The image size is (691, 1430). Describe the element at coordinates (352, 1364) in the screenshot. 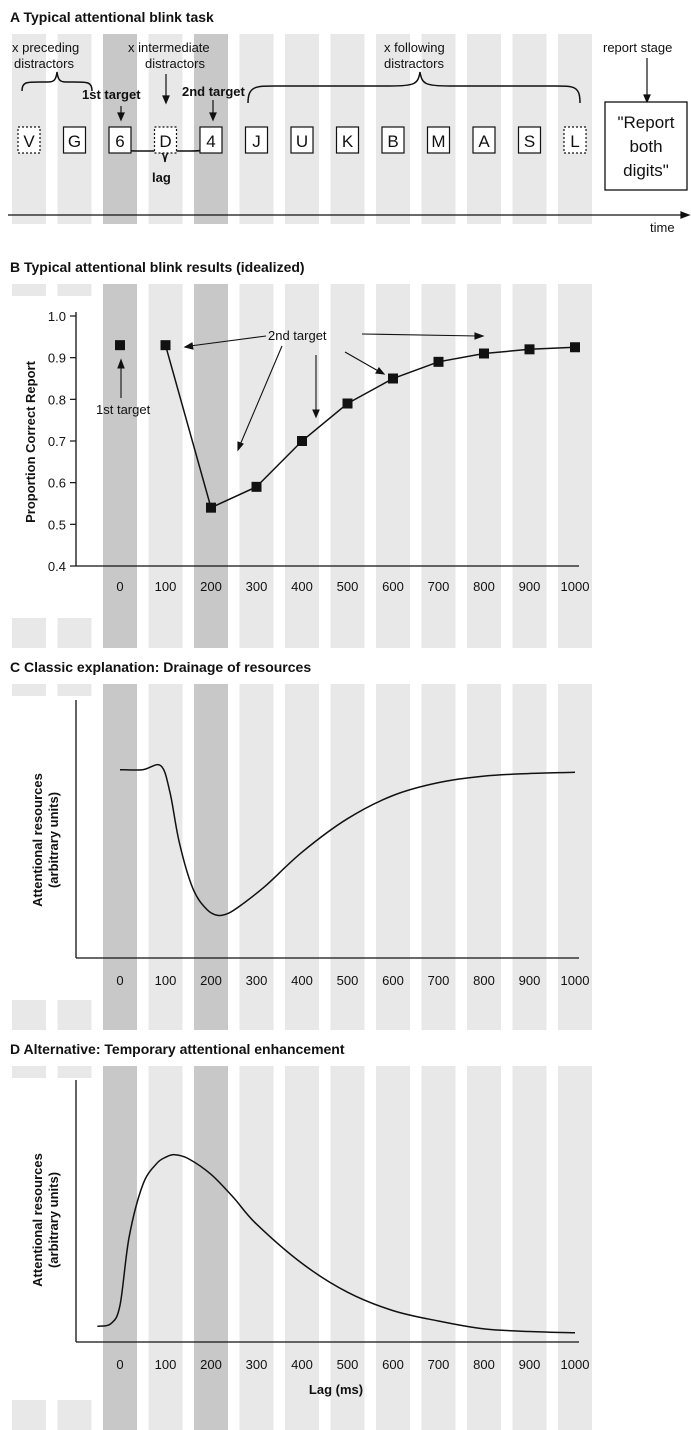

I see `panel-d-tick-labels: 0 100 200 300 400 500 600 700 800 900 1000` at that location.